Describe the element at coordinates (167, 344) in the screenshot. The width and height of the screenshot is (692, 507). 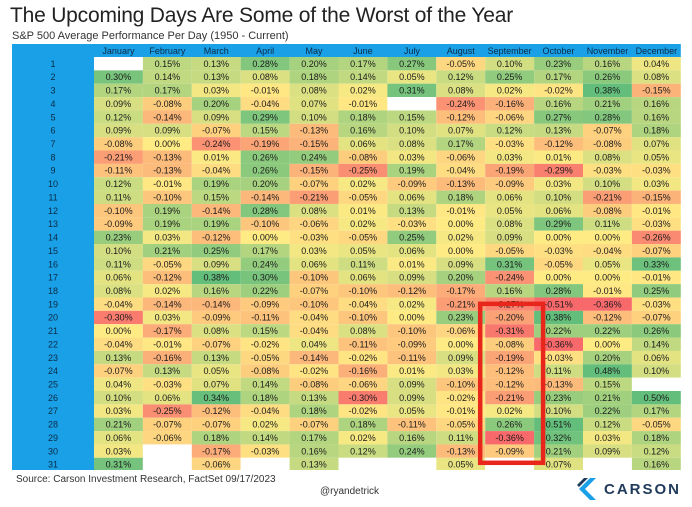
I see `cell-value: -0.01%` at that location.